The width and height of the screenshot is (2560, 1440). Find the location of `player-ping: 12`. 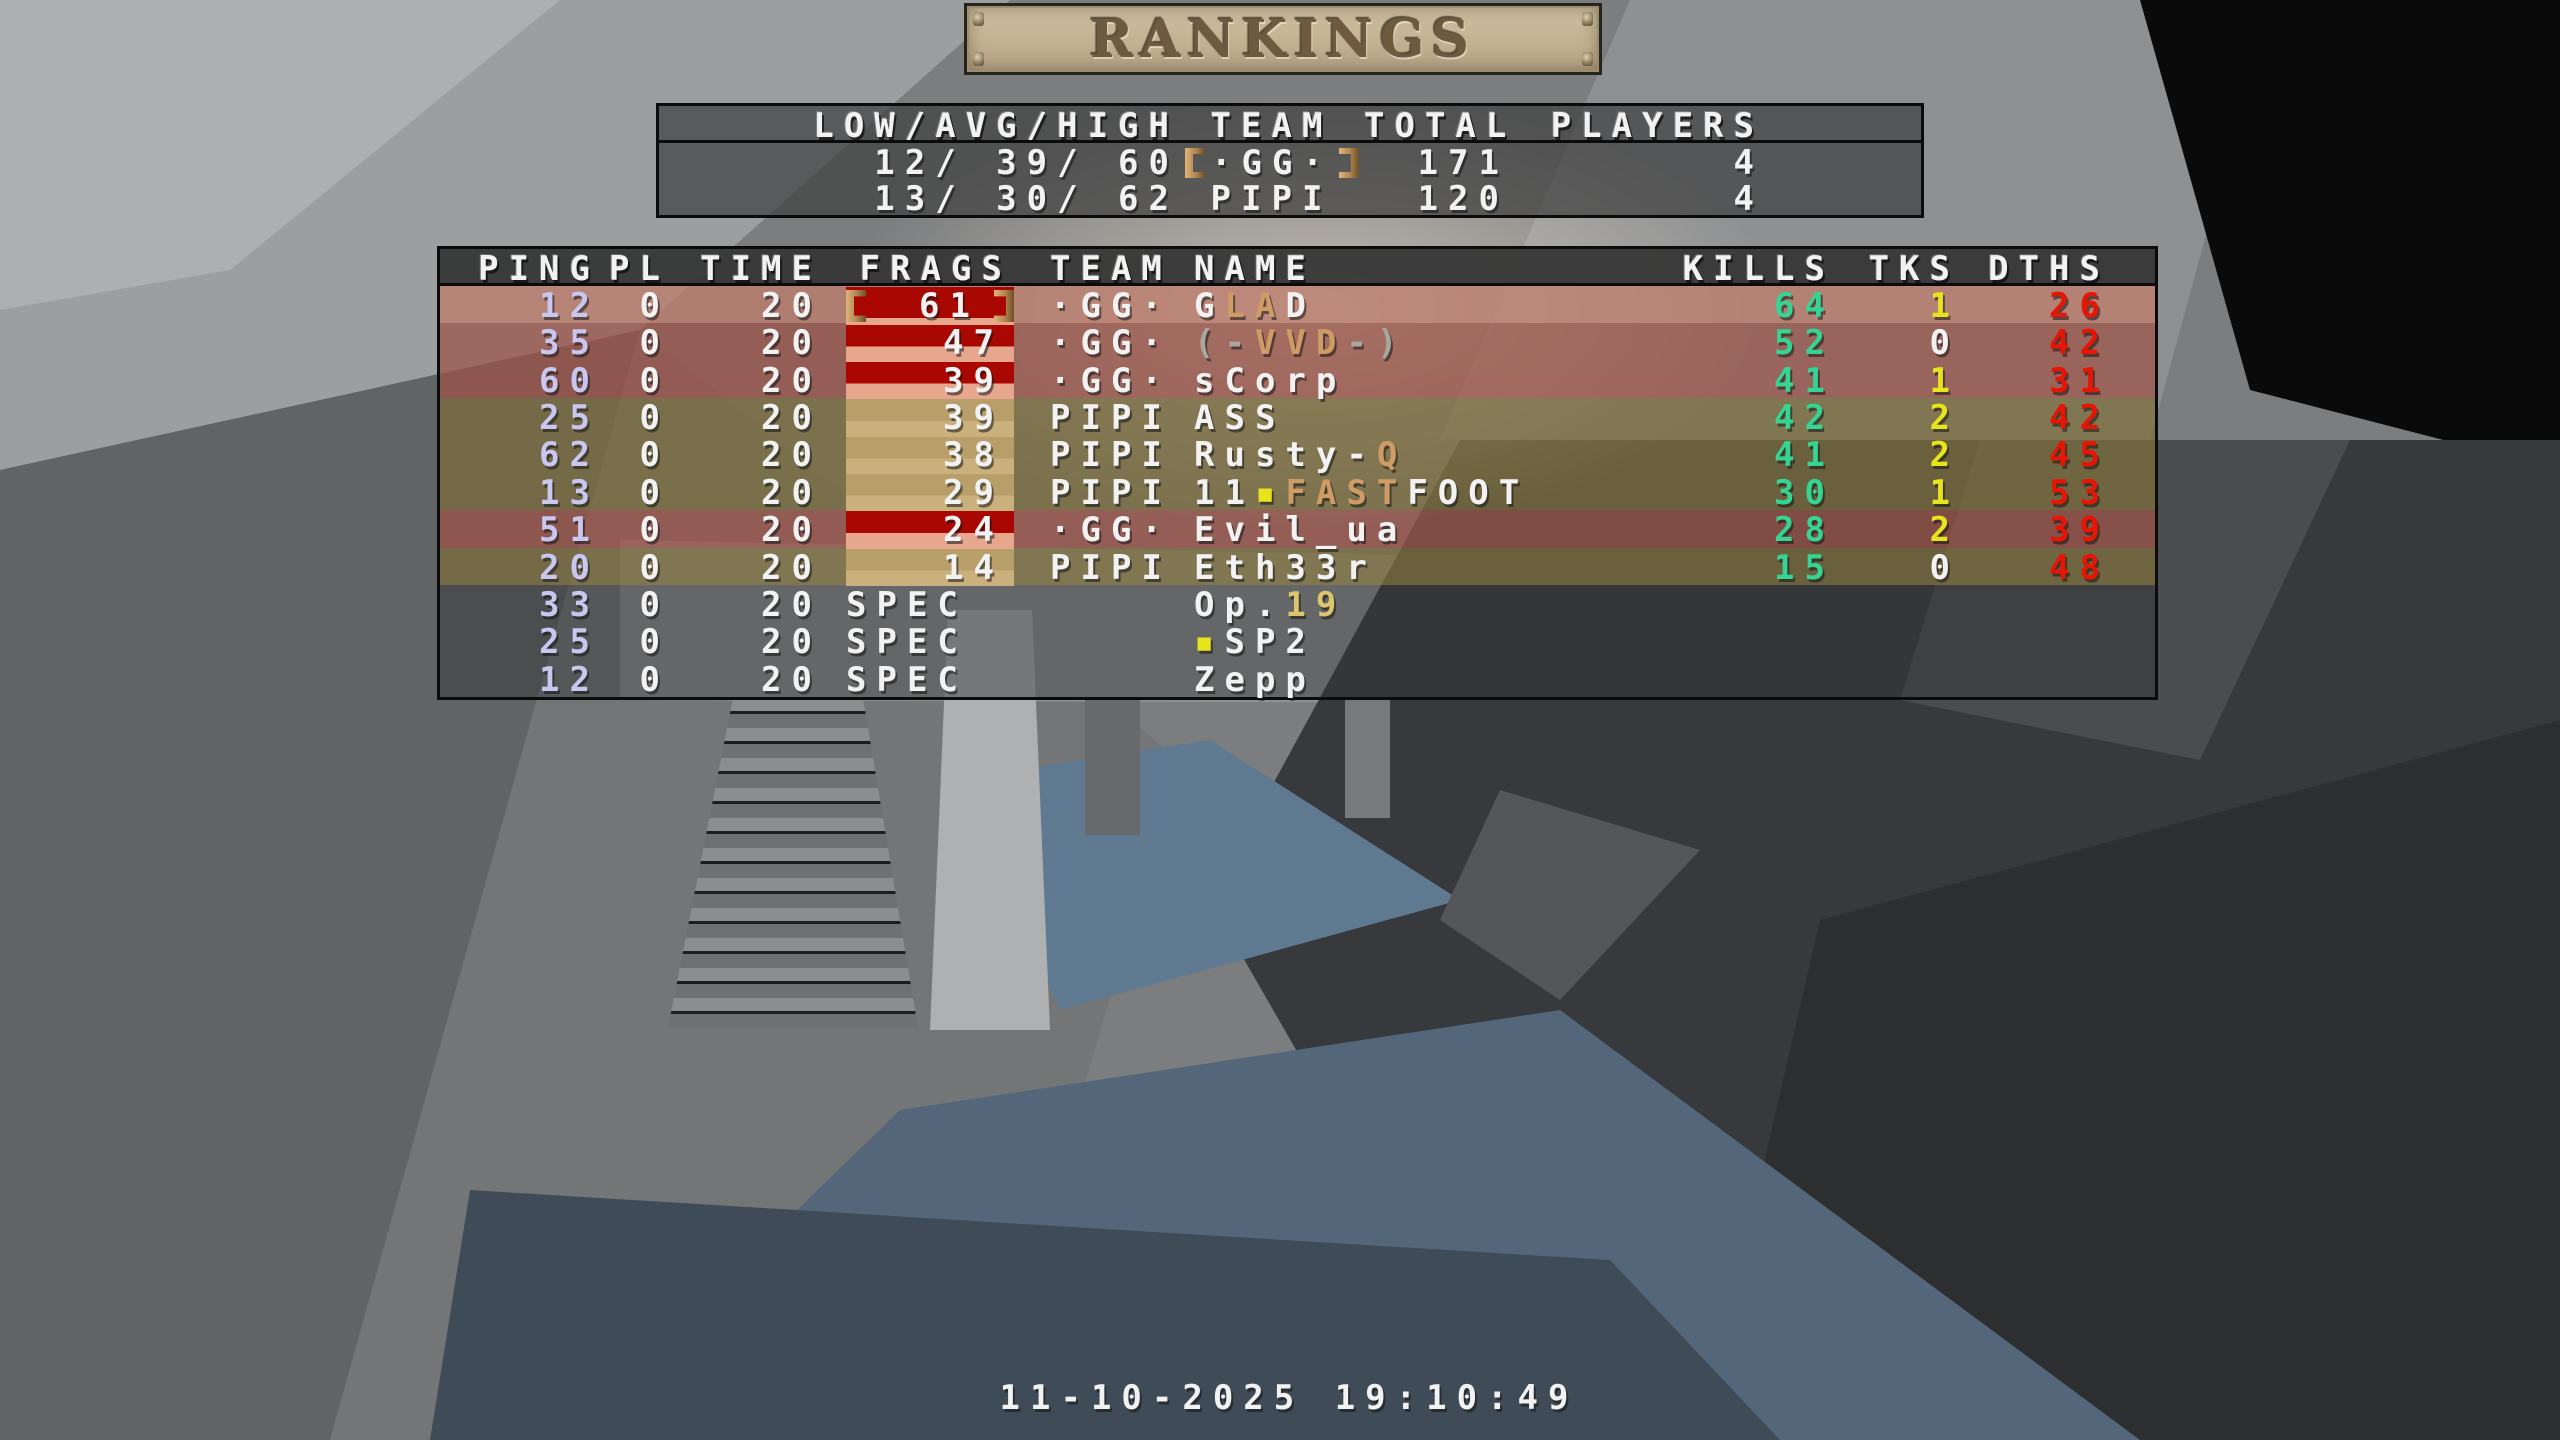

player-ping: 12 is located at coordinates (569, 679).